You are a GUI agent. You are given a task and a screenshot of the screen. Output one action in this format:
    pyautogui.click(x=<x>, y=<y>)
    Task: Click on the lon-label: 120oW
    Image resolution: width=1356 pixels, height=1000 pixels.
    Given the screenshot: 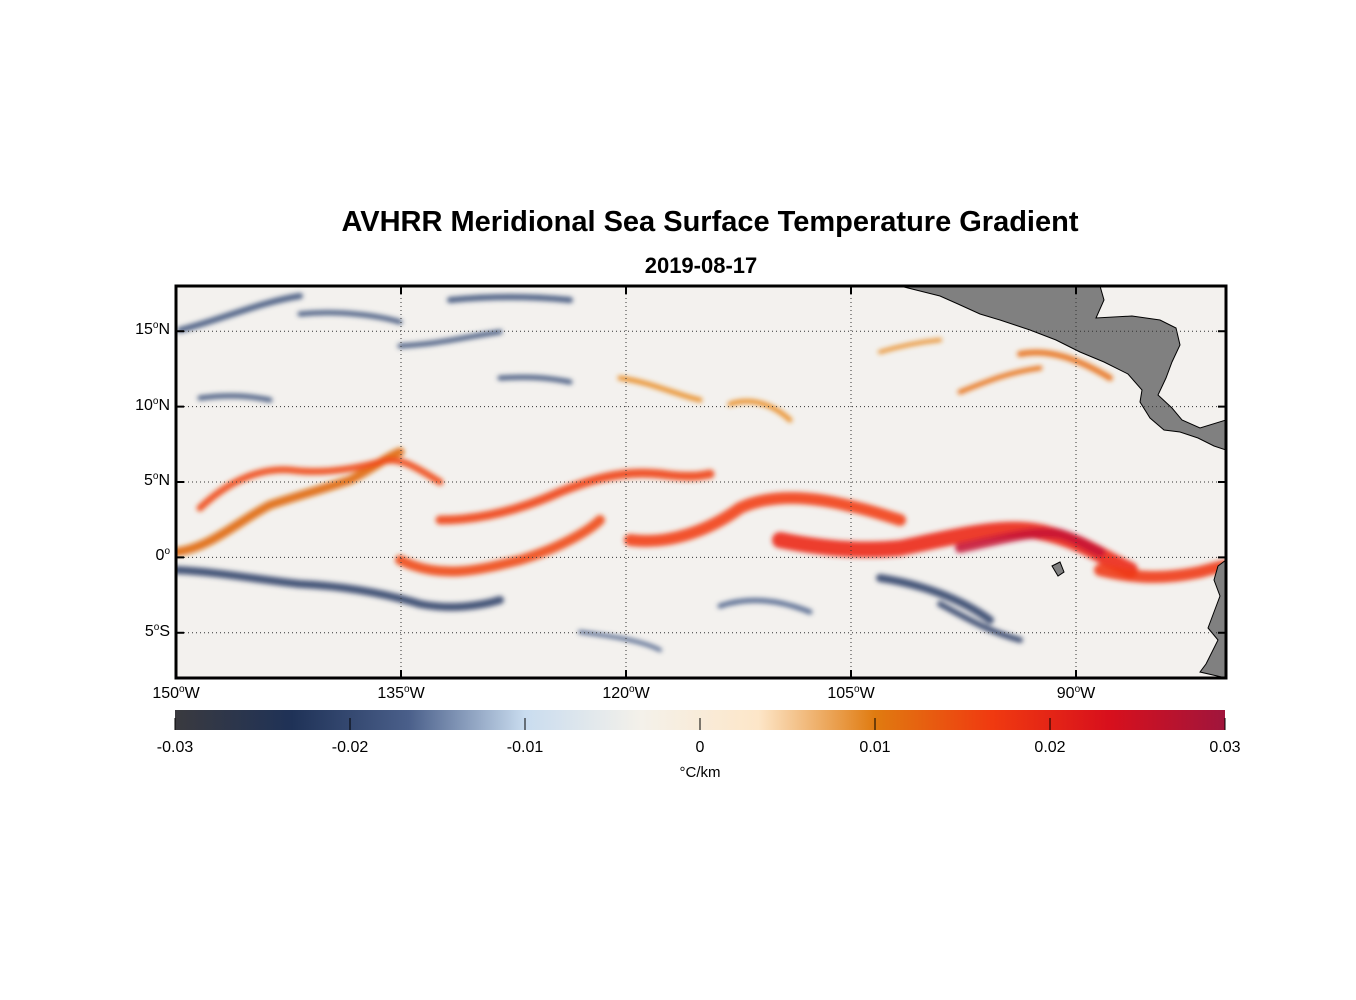 What is the action you would take?
    pyautogui.click(x=626, y=693)
    